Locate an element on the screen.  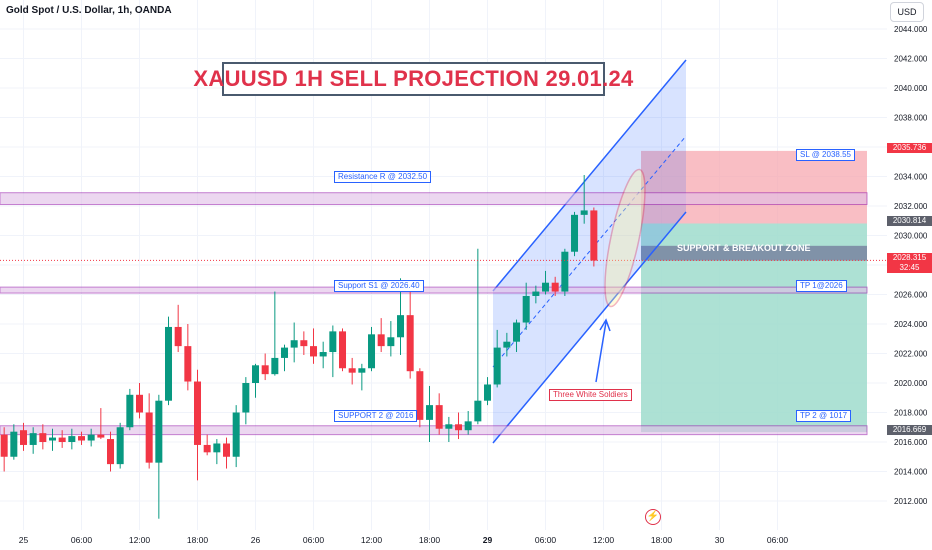
time-tick-label: 06:00 is located at coordinates (546, 540).